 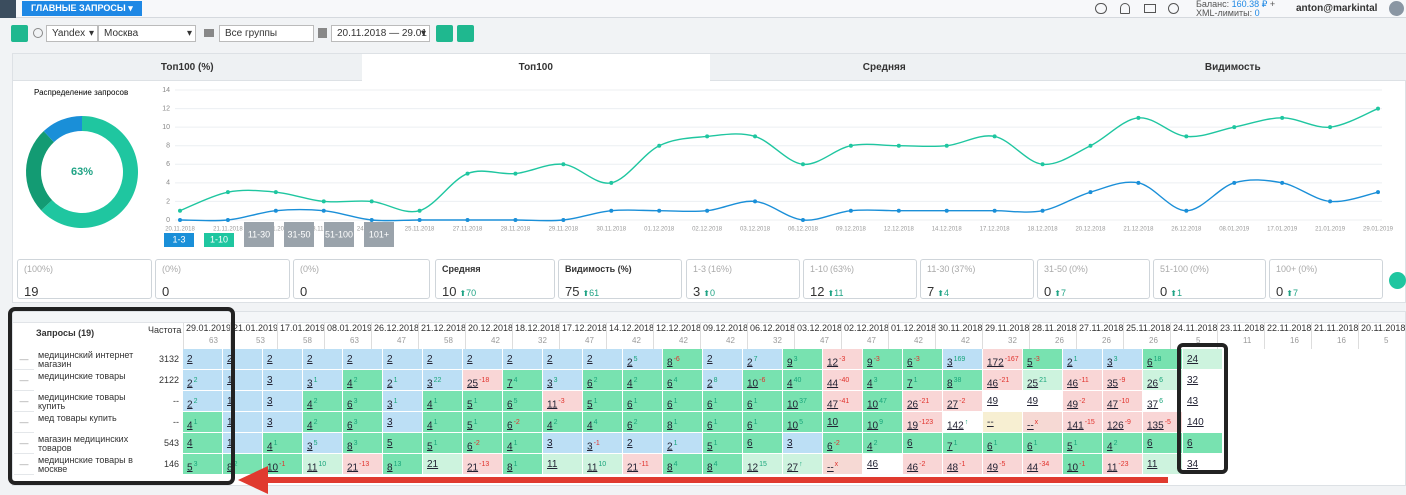 What do you see at coordinates (883, 422) in the screenshot?
I see `cell: 109` at bounding box center [883, 422].